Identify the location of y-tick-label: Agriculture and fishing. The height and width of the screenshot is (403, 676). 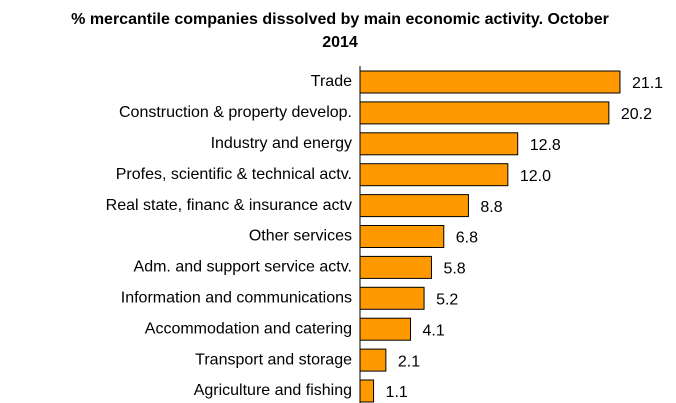
(273, 390).